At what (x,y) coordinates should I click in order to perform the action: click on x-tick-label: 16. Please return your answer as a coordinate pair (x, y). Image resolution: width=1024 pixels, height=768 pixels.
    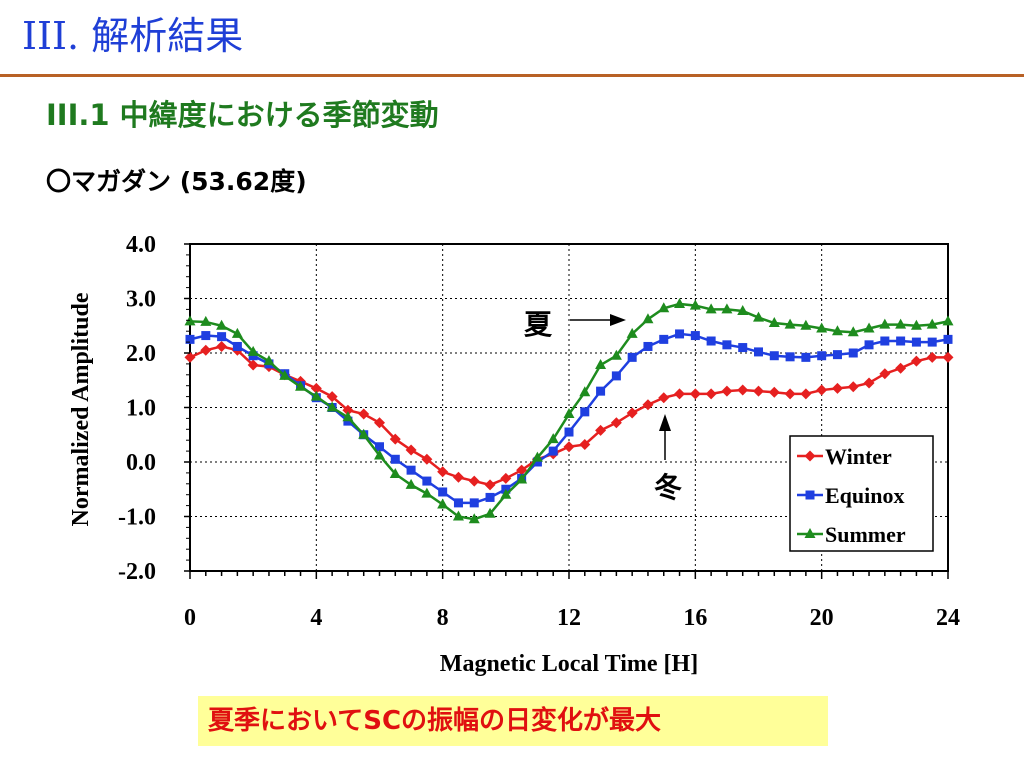
    Looking at the image, I should click on (695, 618).